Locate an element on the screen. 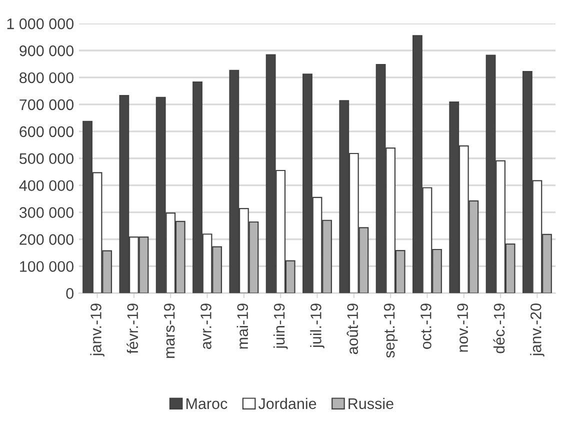 The height and width of the screenshot is (428, 564). y-tick-label: 100 000 is located at coordinates (47, 266).